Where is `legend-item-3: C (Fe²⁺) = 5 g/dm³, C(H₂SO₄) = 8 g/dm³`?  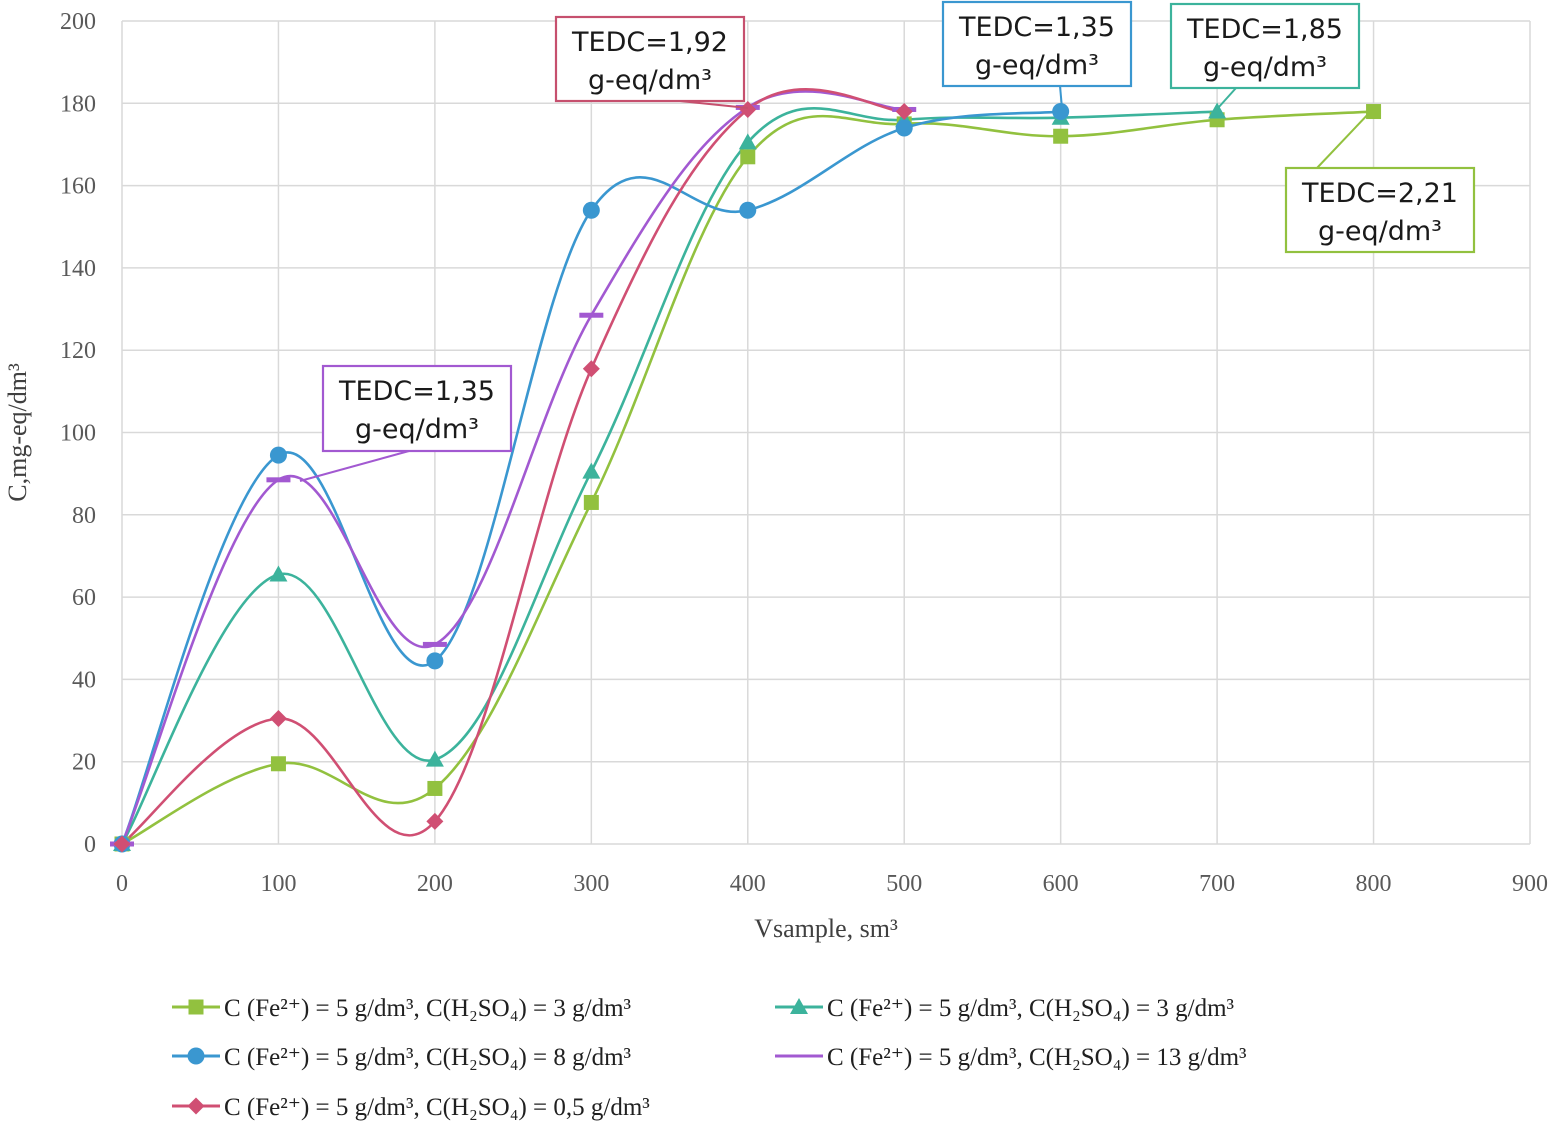 legend-item-3: C (Fe²⁺) = 5 g/dm³, C(H₂SO₄) = 8 g/dm³ is located at coordinates (402, 1057).